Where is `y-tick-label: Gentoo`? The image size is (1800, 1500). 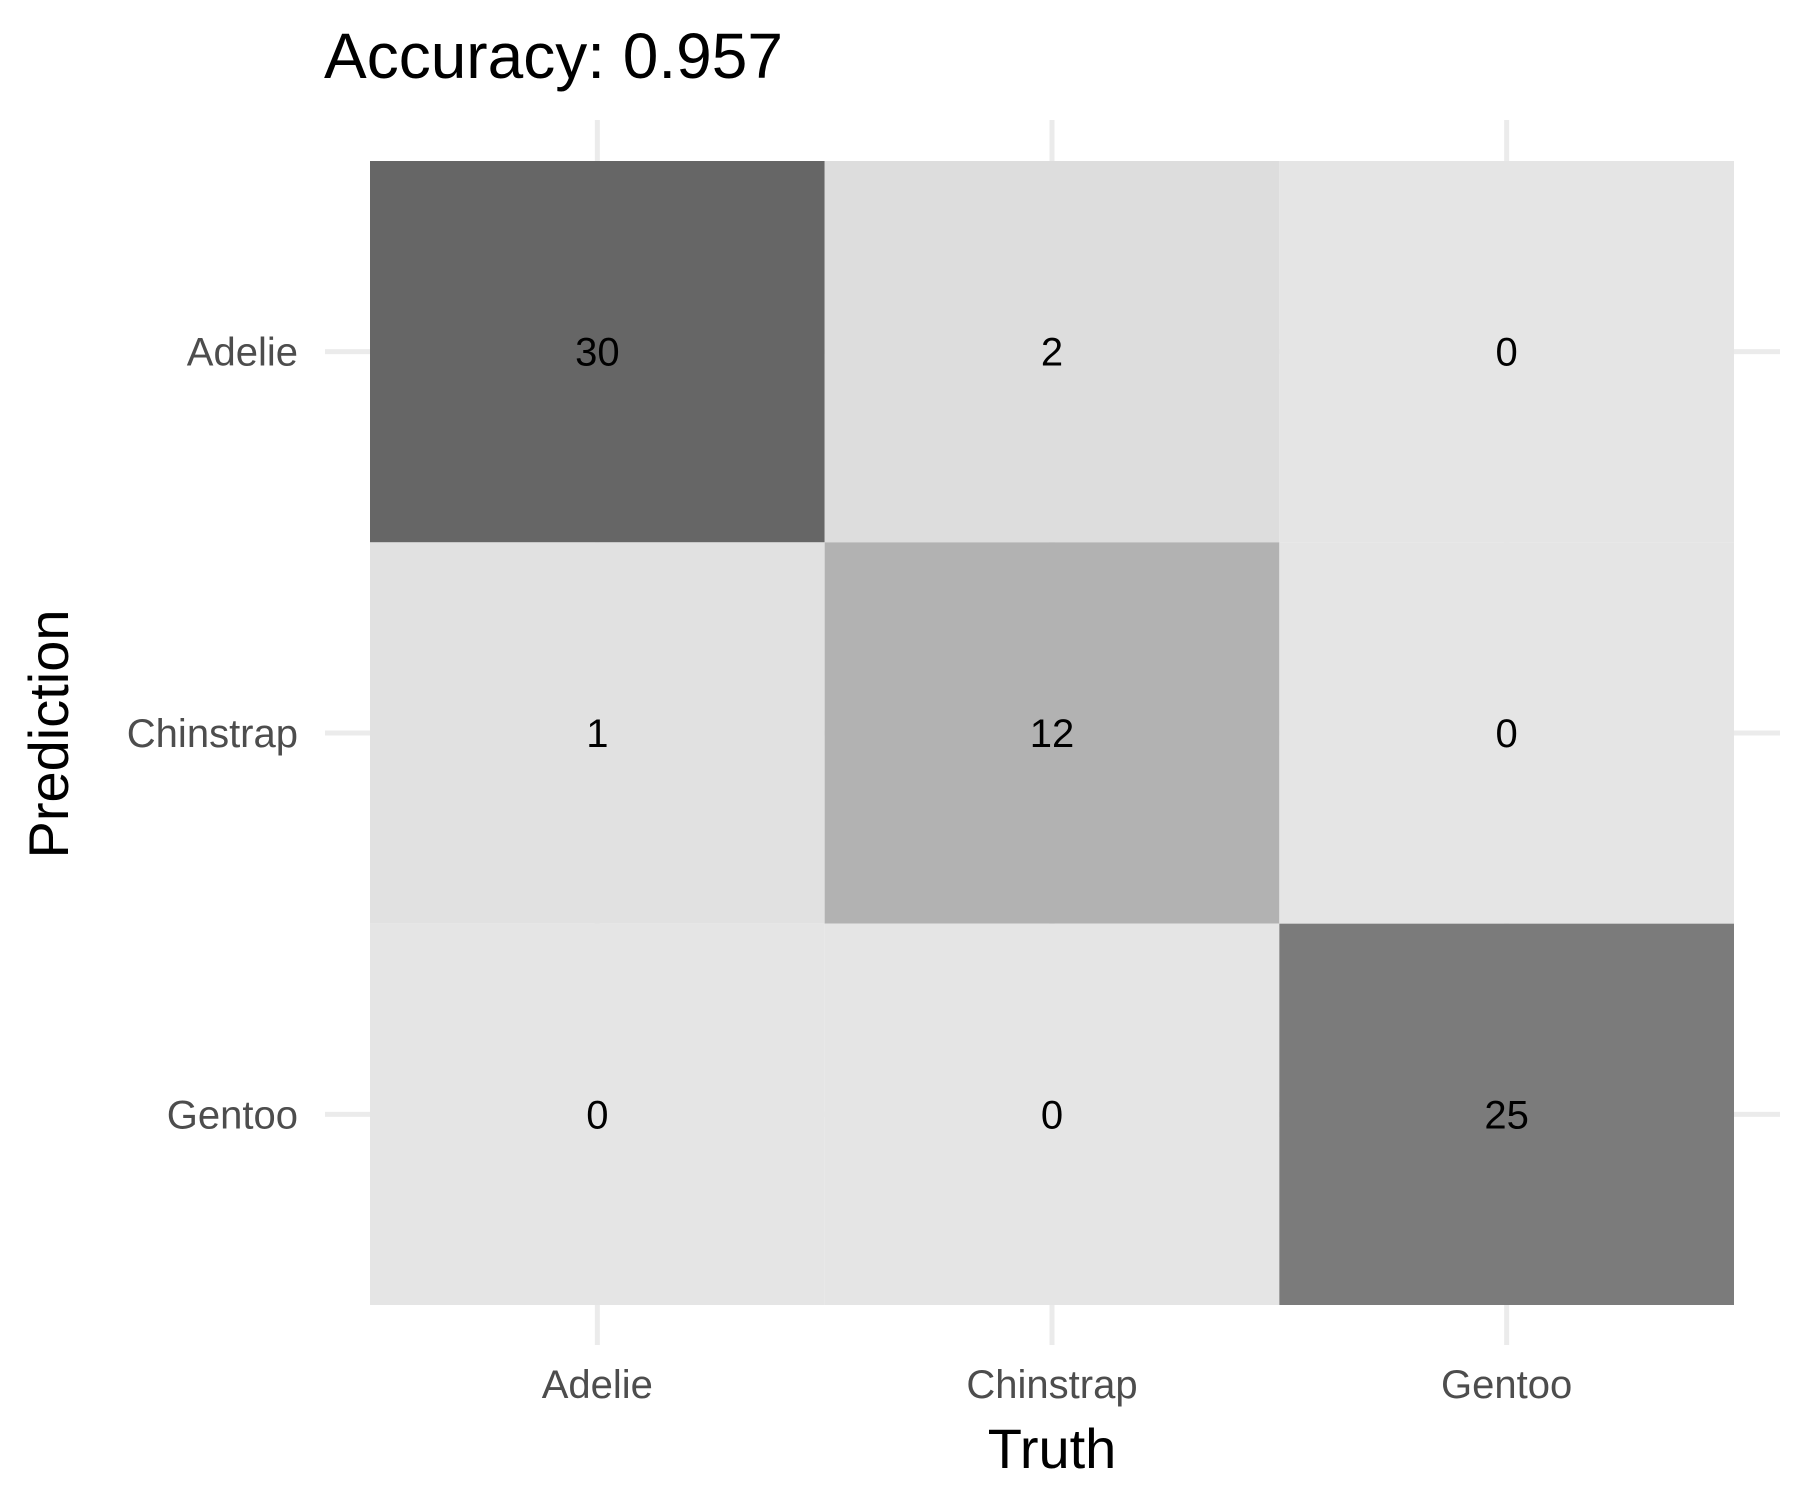
y-tick-label: Gentoo is located at coordinates (232, 1115).